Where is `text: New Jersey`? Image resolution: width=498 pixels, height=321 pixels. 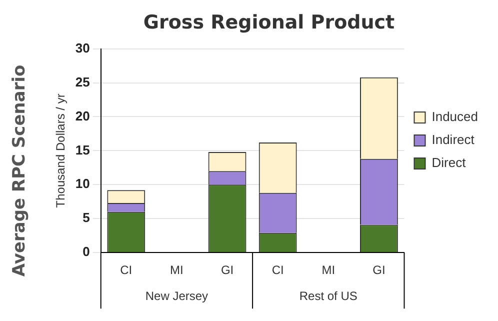 text: New Jersey is located at coordinates (176, 295).